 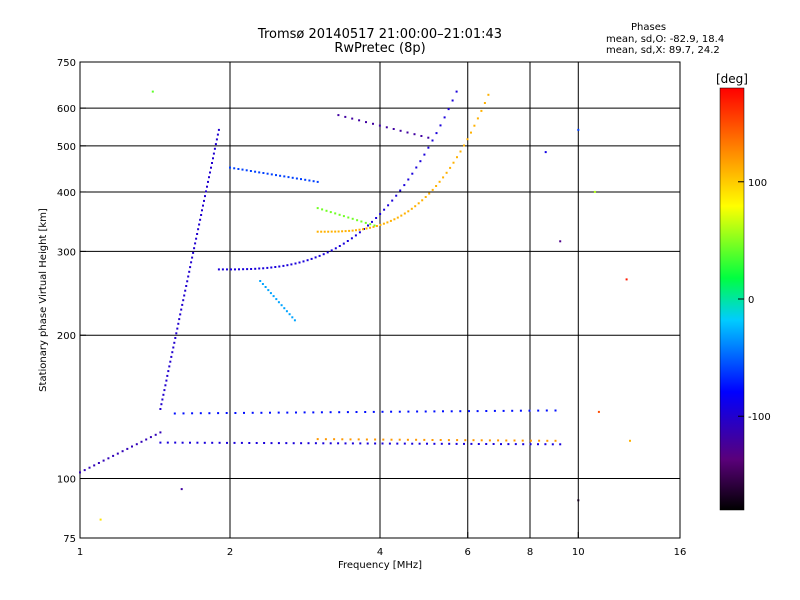 I want to click on phase-stats-x-line: mean, sd,X: 89.7, 24.2, so click(x=663, y=50).